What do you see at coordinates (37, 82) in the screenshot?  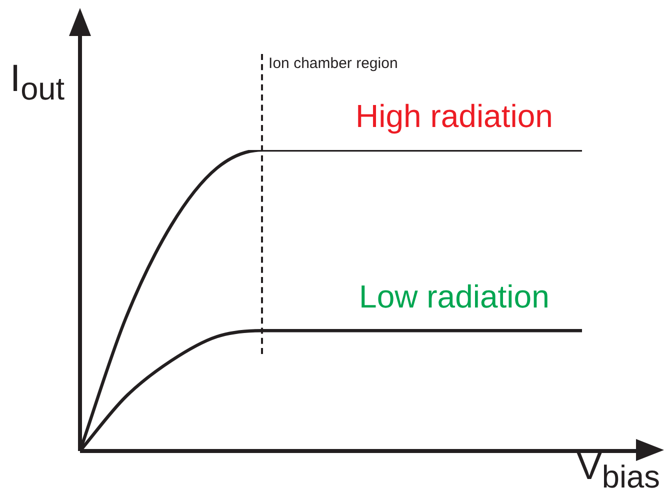 I see `y-axis-title: I$_{out}$` at bounding box center [37, 82].